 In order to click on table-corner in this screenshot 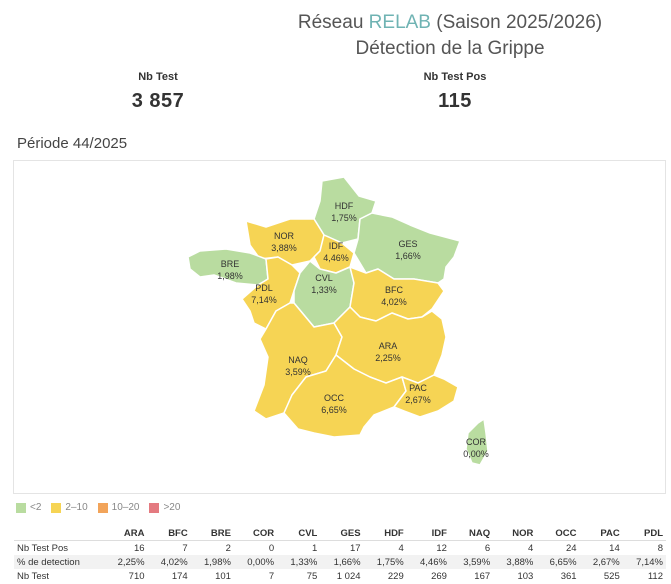, I will do `click(59, 533)`.